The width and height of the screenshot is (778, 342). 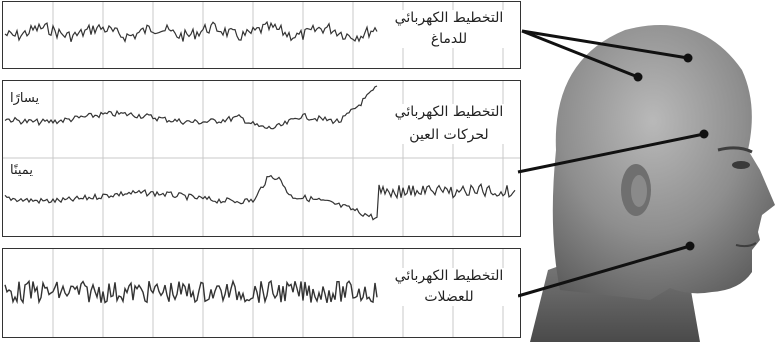 I want to click on eeg-label-line2: للدماغ, so click(x=449, y=38).